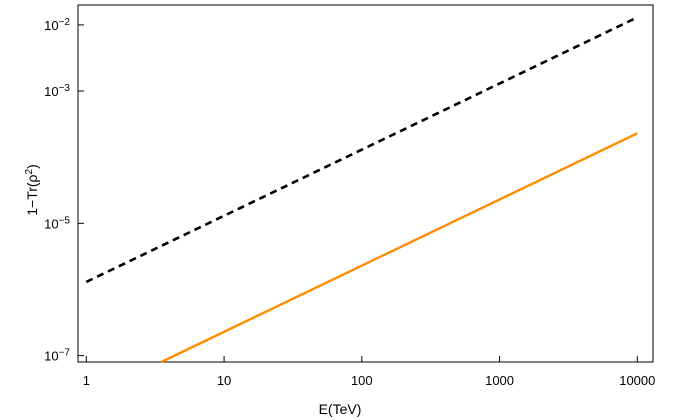 The image size is (678, 420). What do you see at coordinates (499, 380) in the screenshot?
I see `x-tick-label: 1000` at bounding box center [499, 380].